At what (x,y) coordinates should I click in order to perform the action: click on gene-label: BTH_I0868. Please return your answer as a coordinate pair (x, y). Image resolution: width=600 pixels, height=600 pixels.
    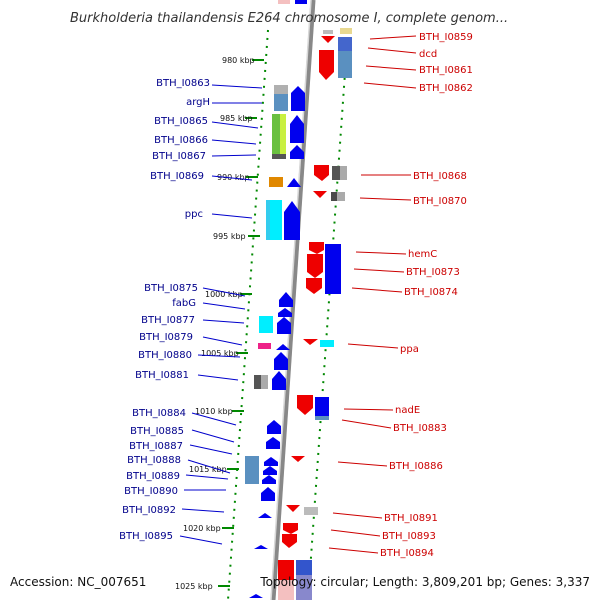
    Looking at the image, I should click on (440, 176).